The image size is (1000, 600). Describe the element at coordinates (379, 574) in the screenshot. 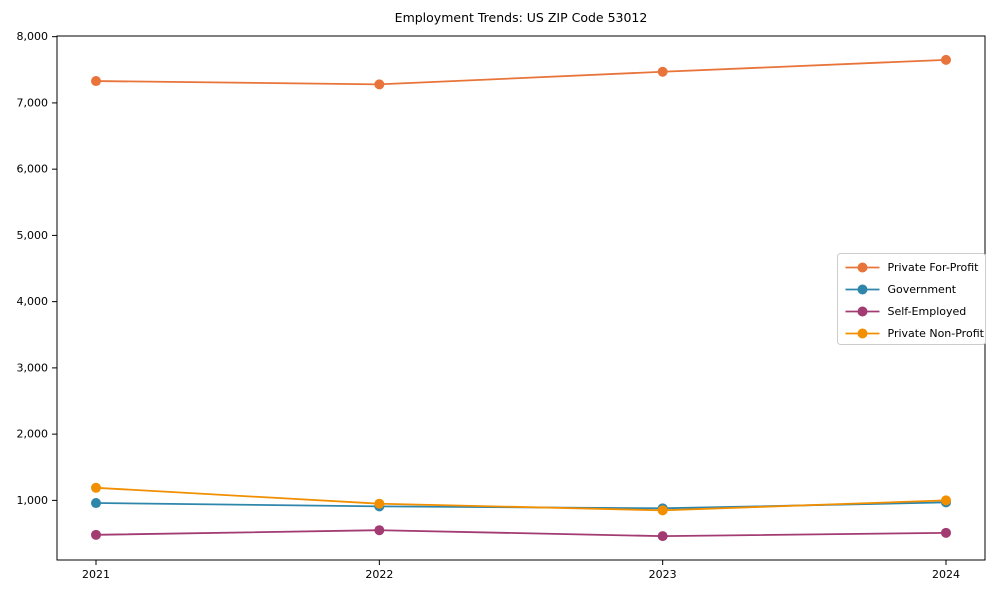

I see `x-tick-label: 2022` at that location.